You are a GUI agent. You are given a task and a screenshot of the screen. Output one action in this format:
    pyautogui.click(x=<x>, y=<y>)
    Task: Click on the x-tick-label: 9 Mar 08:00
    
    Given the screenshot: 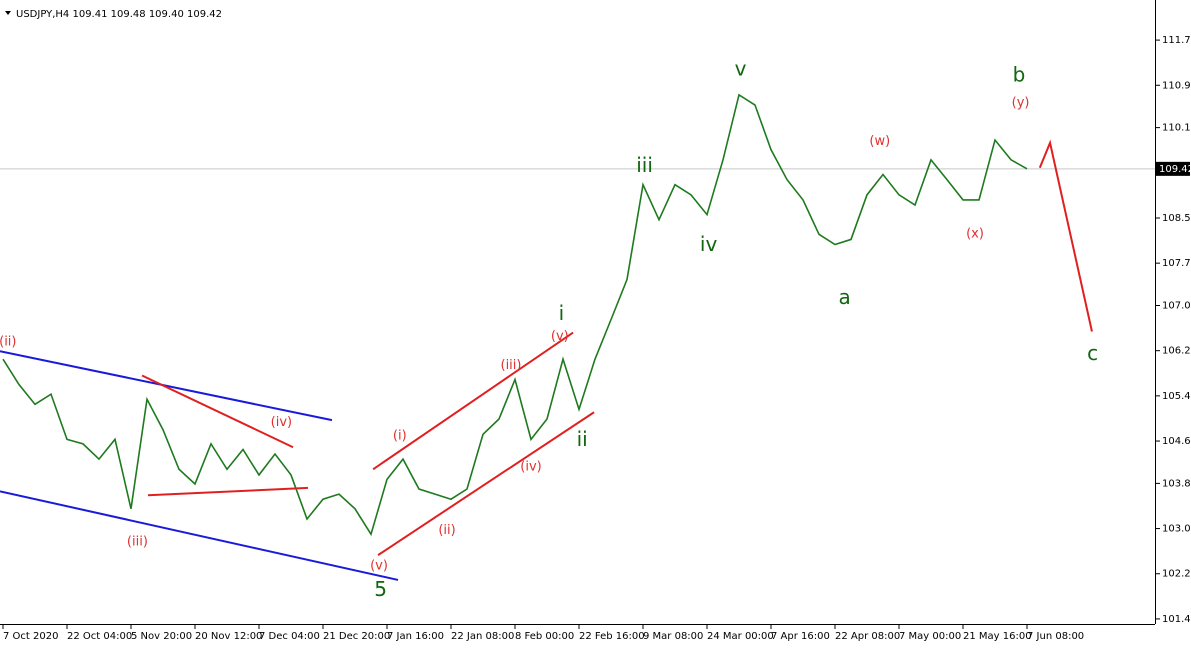 What is the action you would take?
    pyautogui.click(x=673, y=636)
    